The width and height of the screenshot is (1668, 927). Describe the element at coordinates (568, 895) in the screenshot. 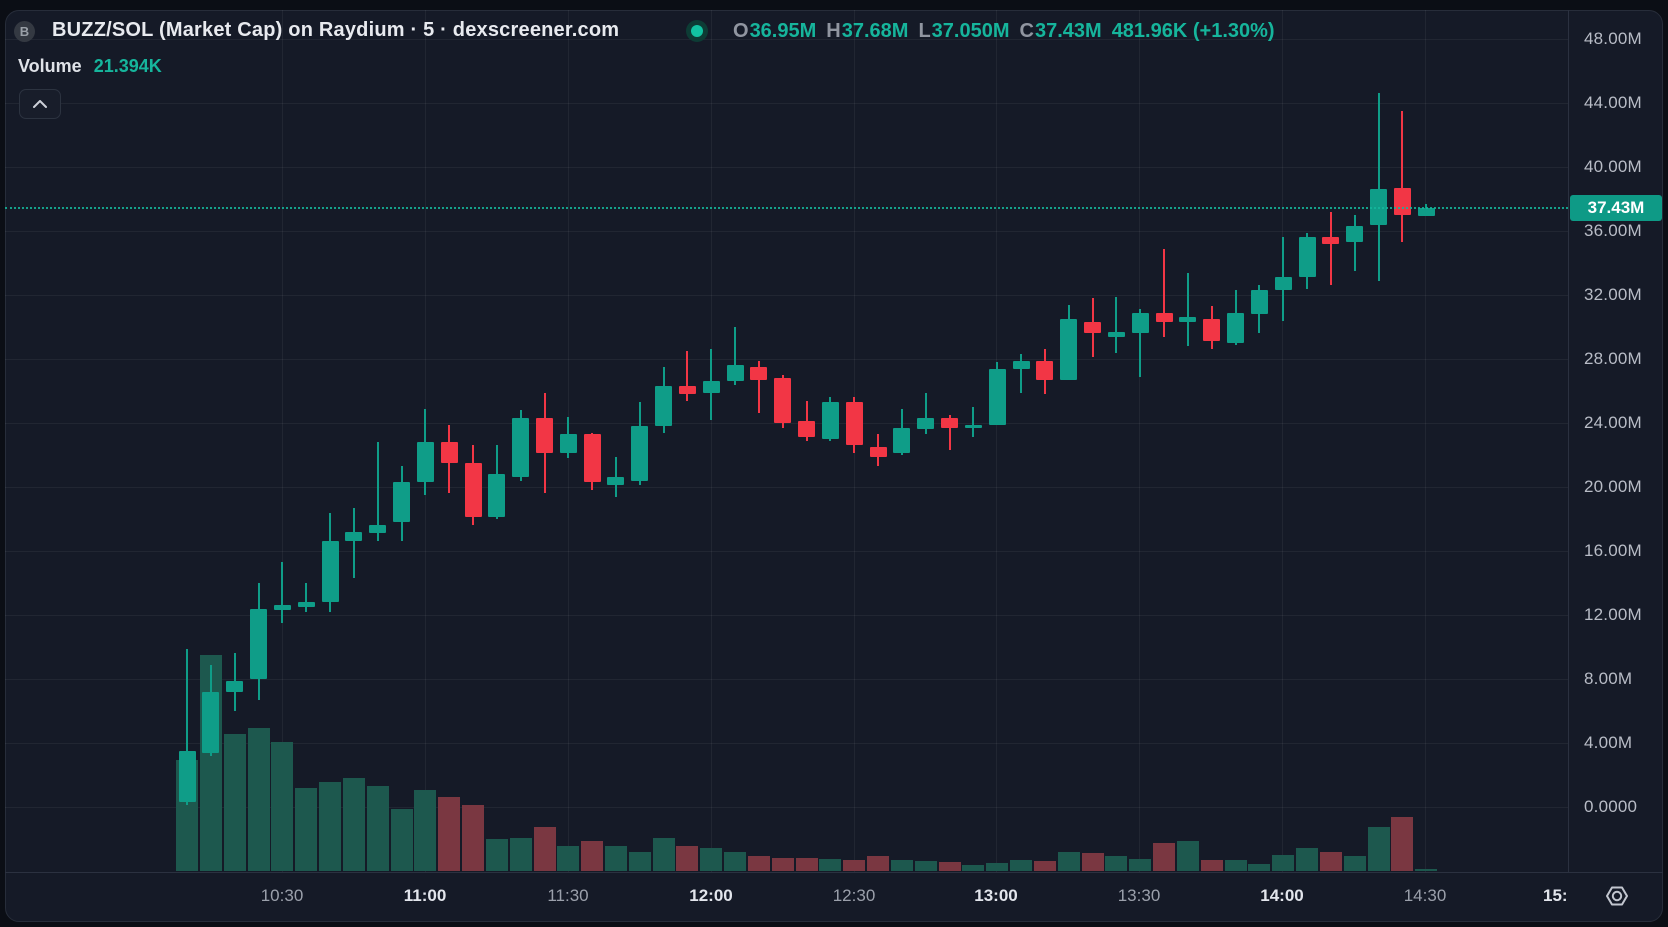

I see `time-axis-label: 11:30` at that location.